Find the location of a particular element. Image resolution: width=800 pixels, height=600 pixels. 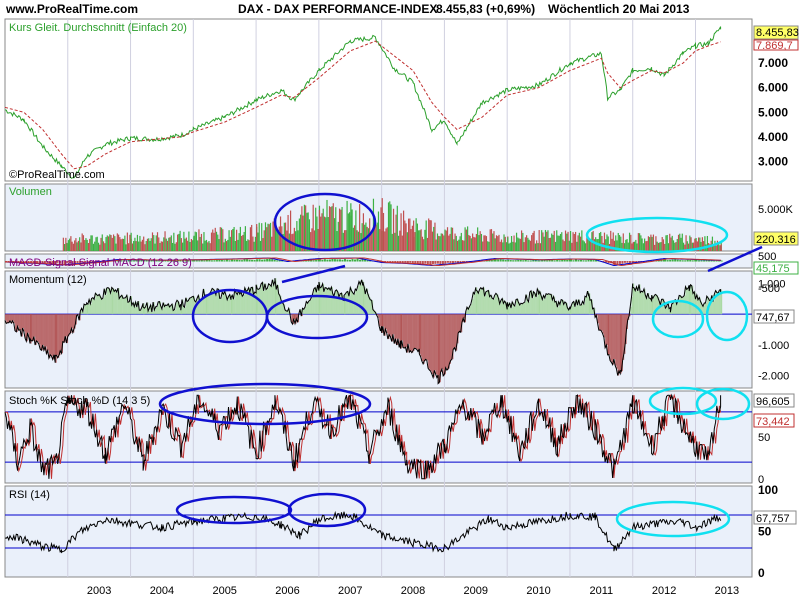

x-tick-label: 2006 is located at coordinates (287, 591).